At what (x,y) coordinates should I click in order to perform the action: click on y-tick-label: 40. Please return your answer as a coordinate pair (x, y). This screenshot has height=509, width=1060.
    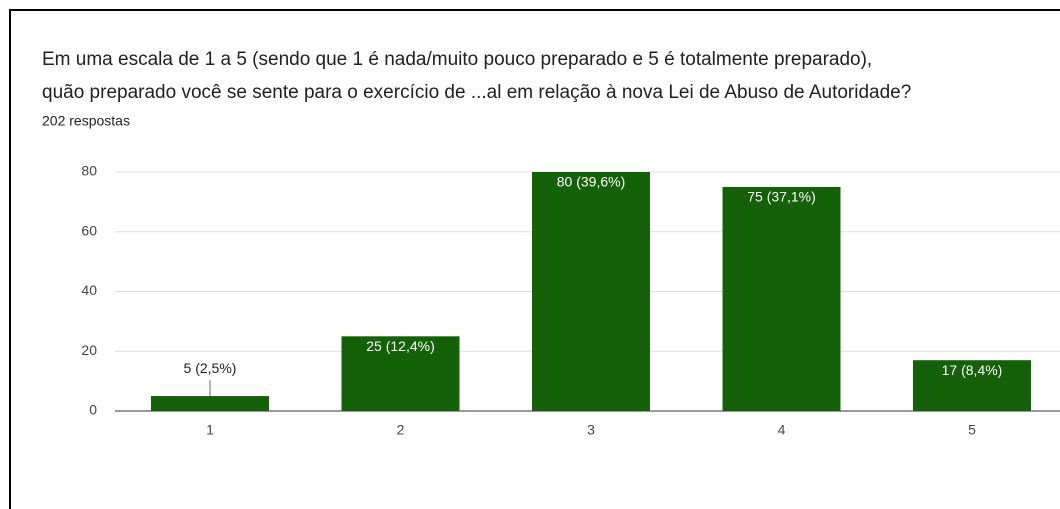
    Looking at the image, I should click on (89, 290).